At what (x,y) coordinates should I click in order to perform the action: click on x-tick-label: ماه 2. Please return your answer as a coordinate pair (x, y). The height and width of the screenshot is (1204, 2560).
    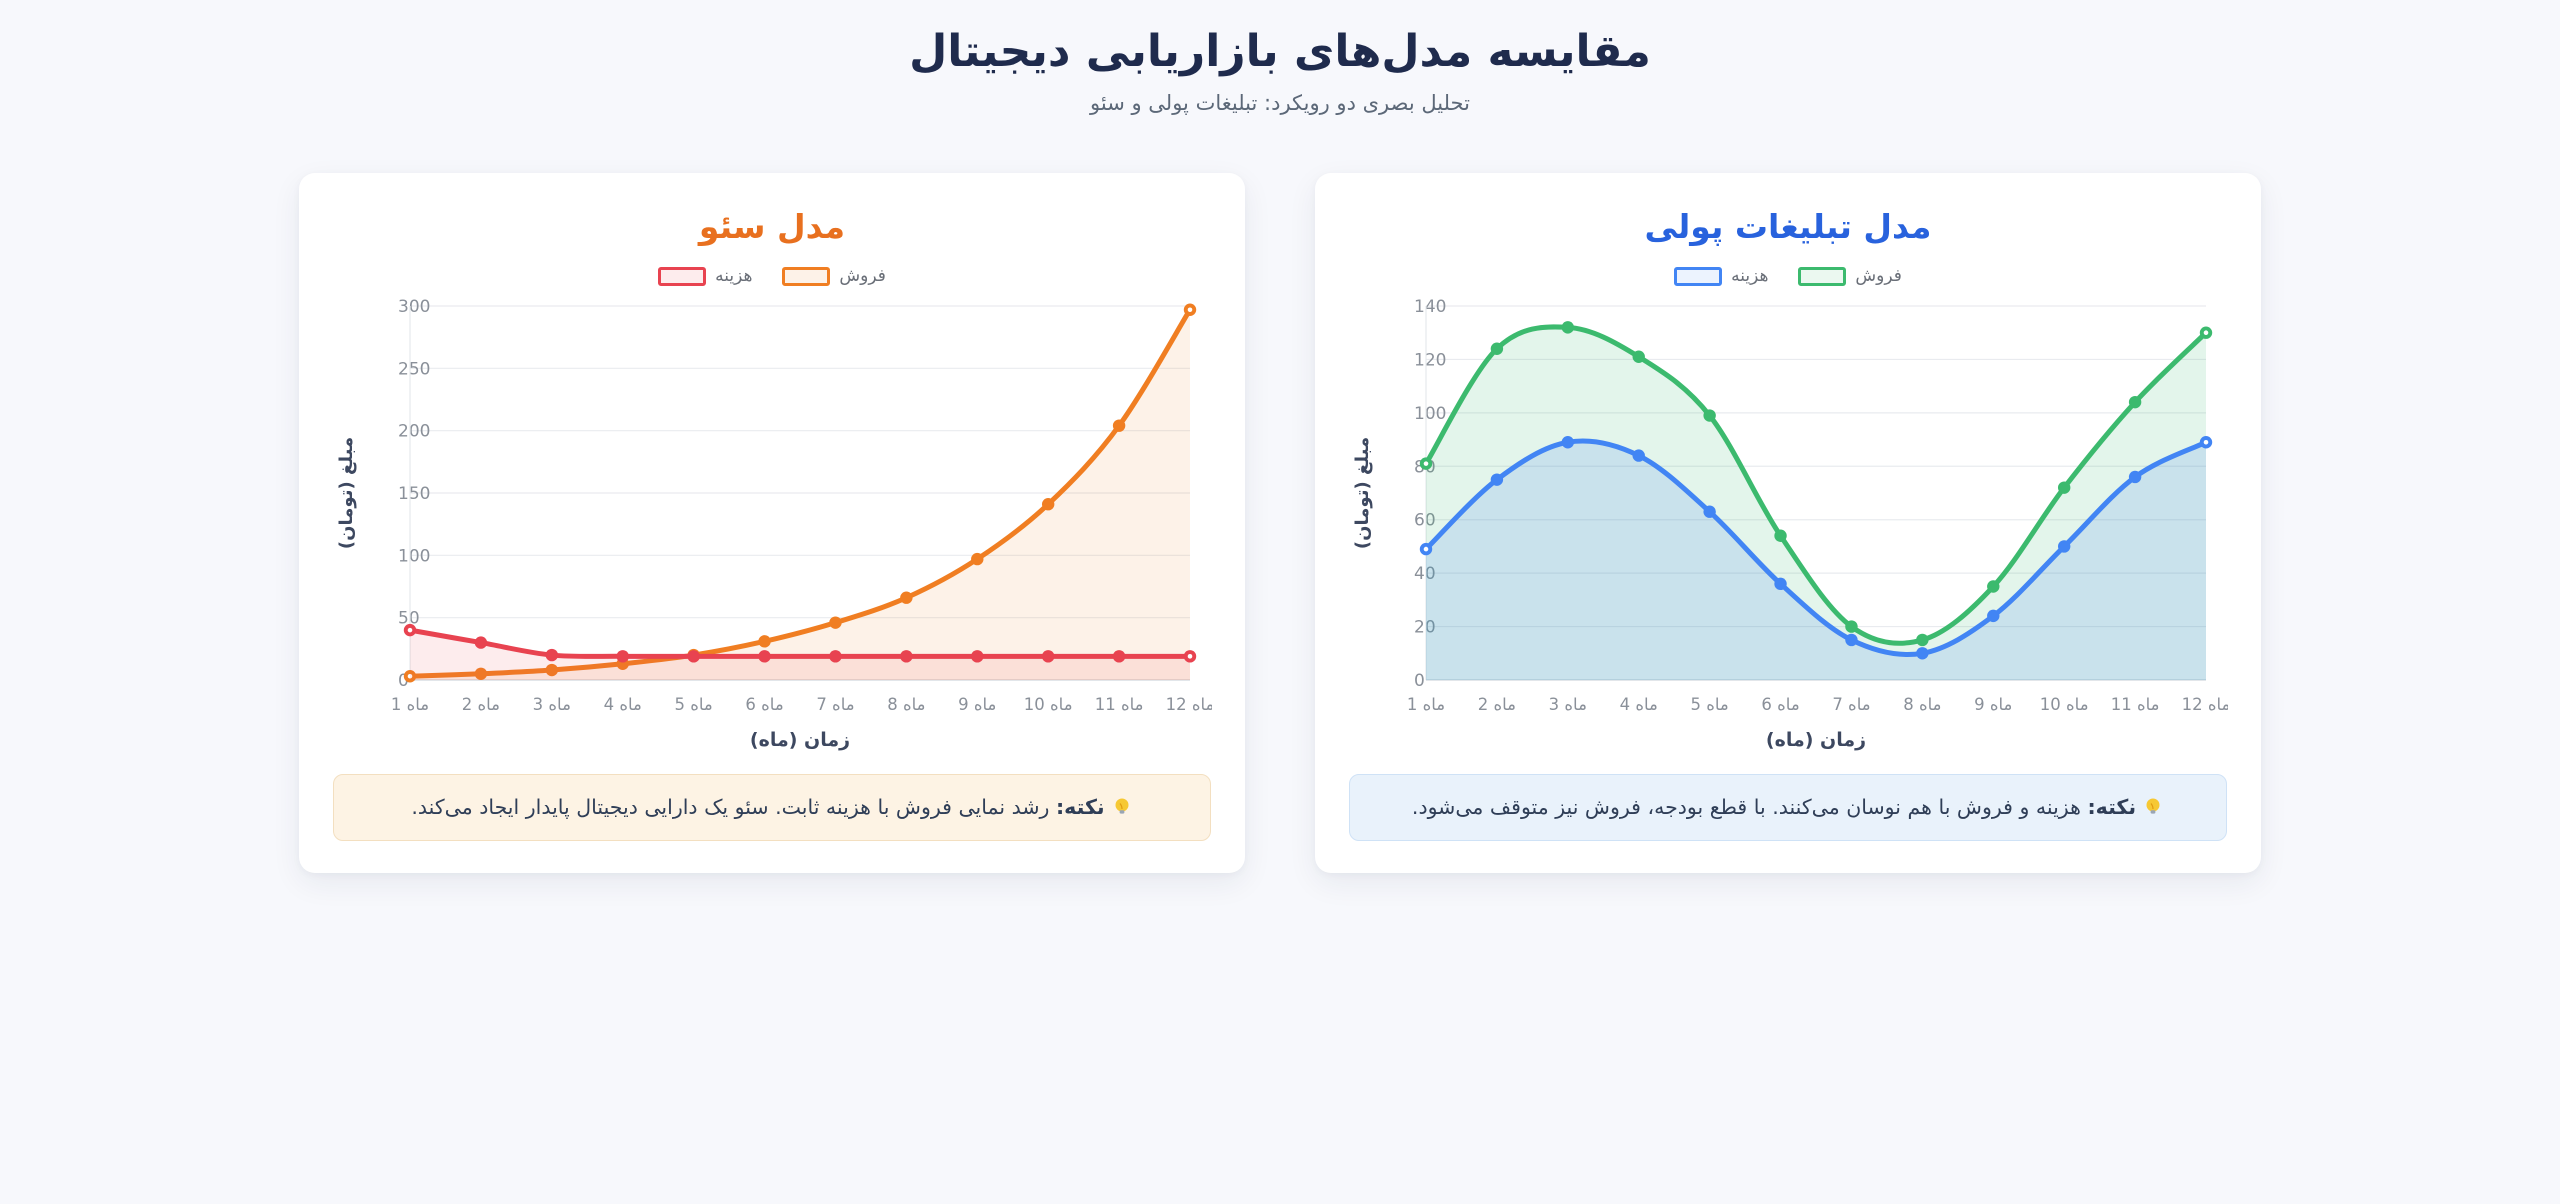
    Looking at the image, I should click on (1497, 704).